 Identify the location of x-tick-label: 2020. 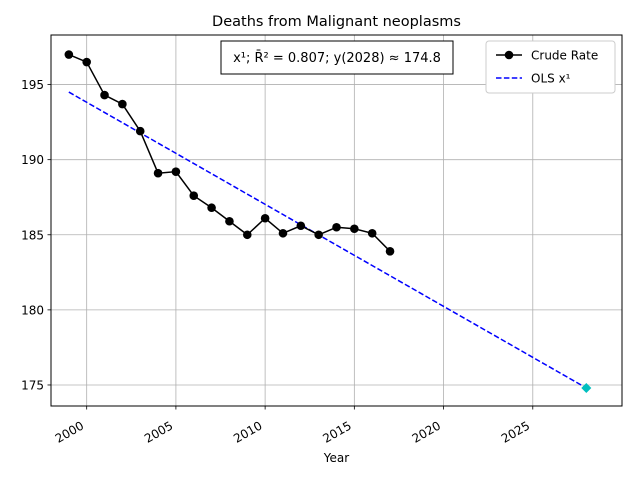
(426, 431).